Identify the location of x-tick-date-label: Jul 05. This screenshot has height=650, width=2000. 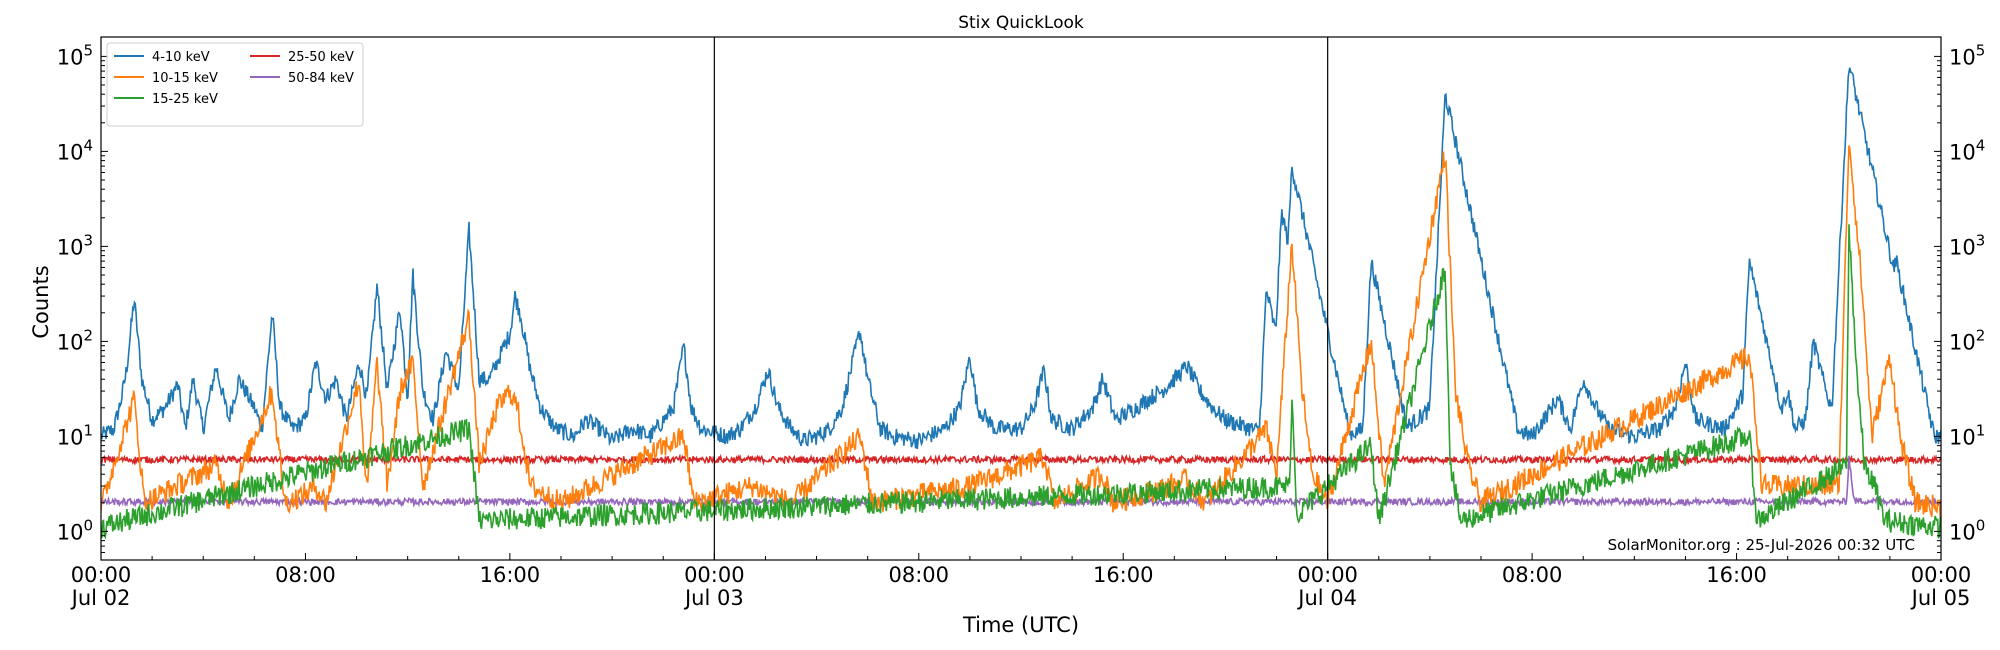
(1940, 598).